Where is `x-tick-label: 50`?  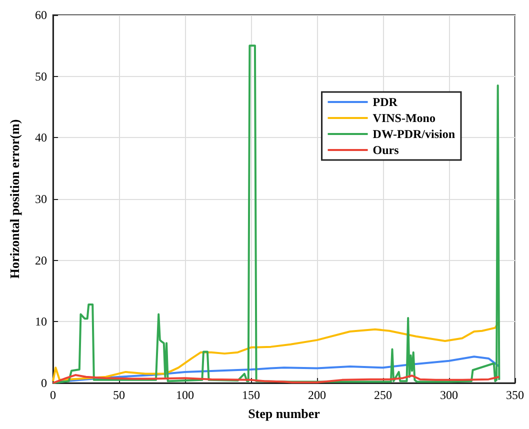
x-tick-label: 50 is located at coordinates (119, 395).